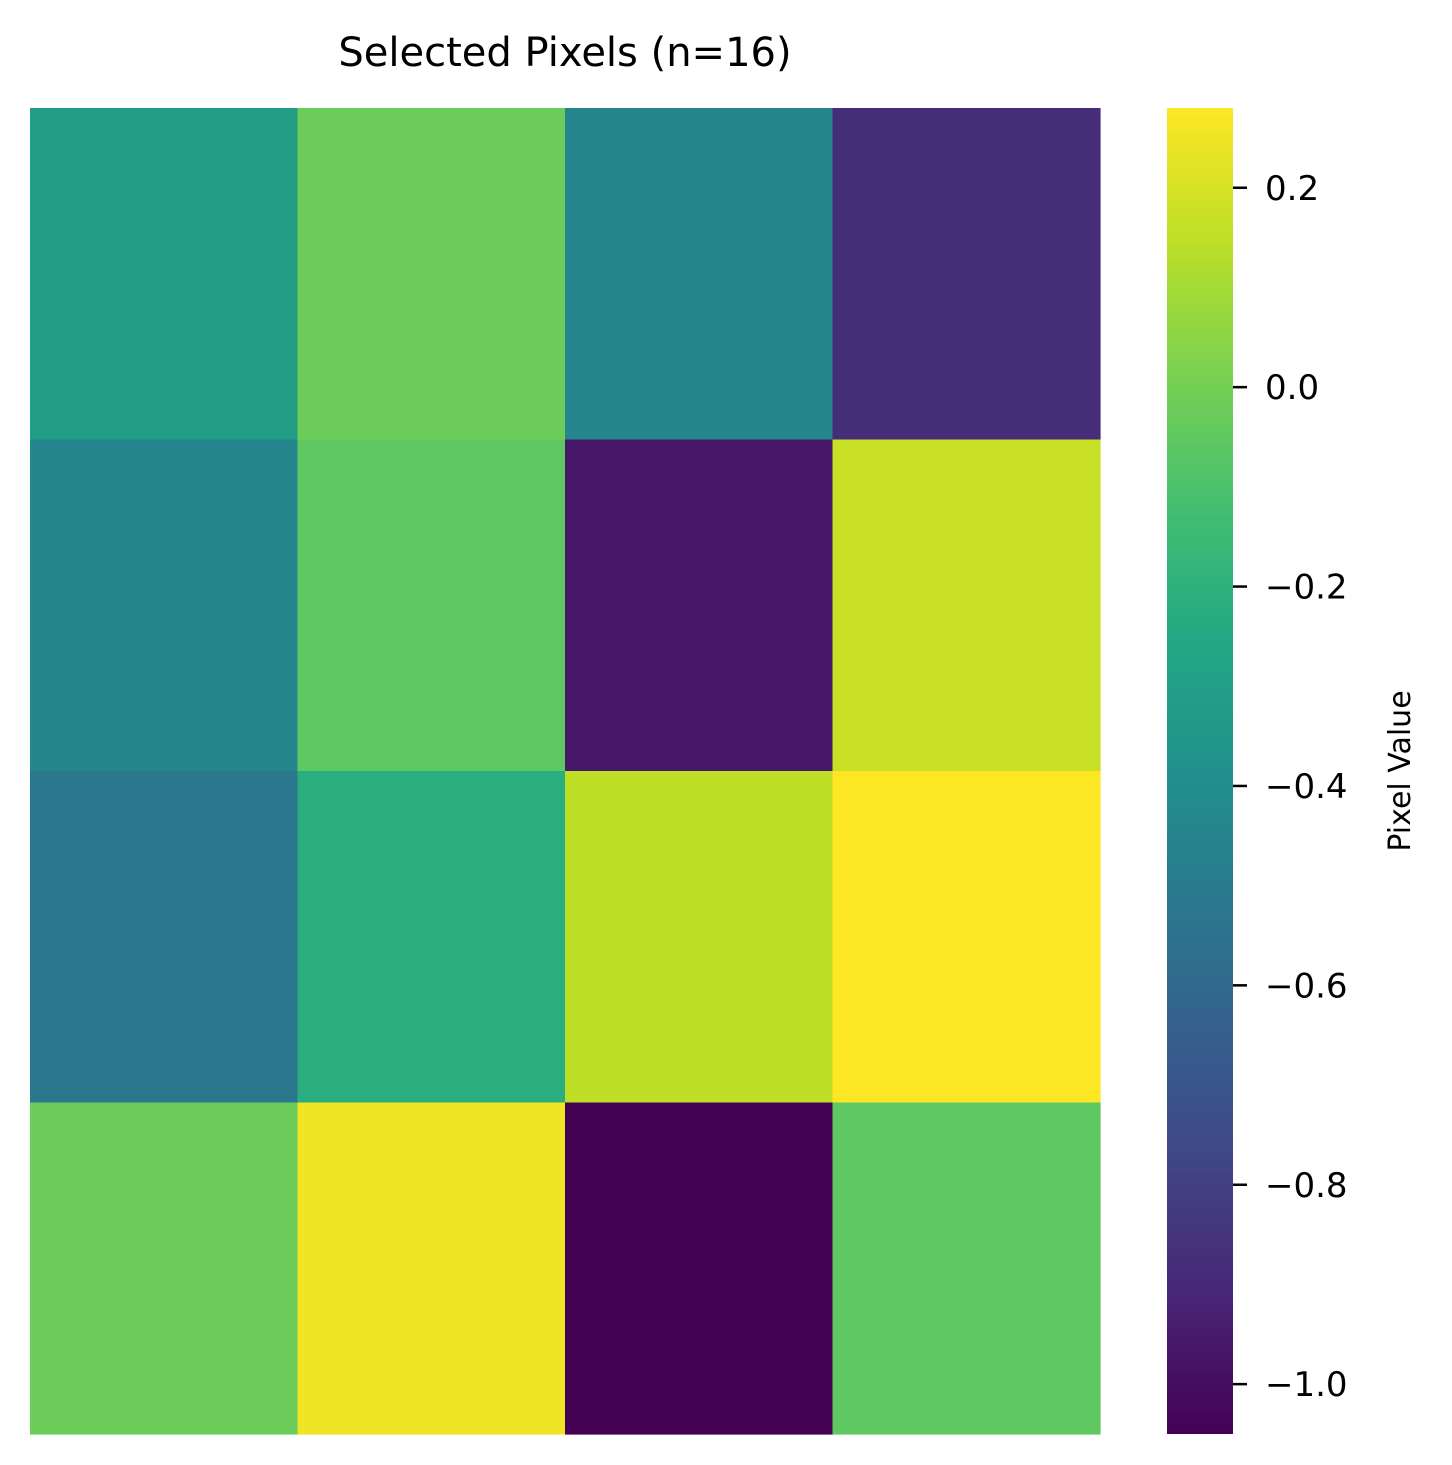 Image resolution: width=1452 pixels, height=1465 pixels. Describe the element at coordinates (564, 53) in the screenshot. I see `chart-title: Selected Pixels (n=16)` at that location.